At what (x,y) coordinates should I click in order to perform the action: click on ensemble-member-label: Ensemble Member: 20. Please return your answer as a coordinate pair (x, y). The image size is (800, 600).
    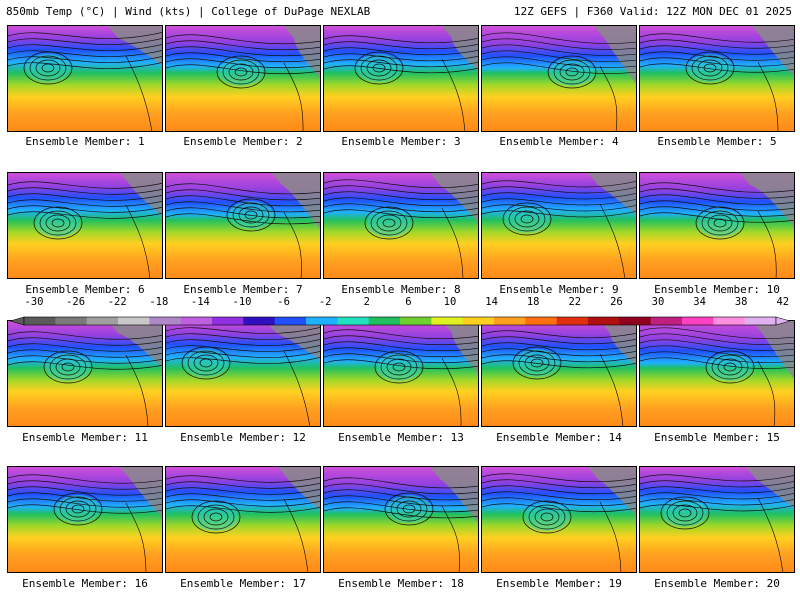
    Looking at the image, I should click on (717, 583).